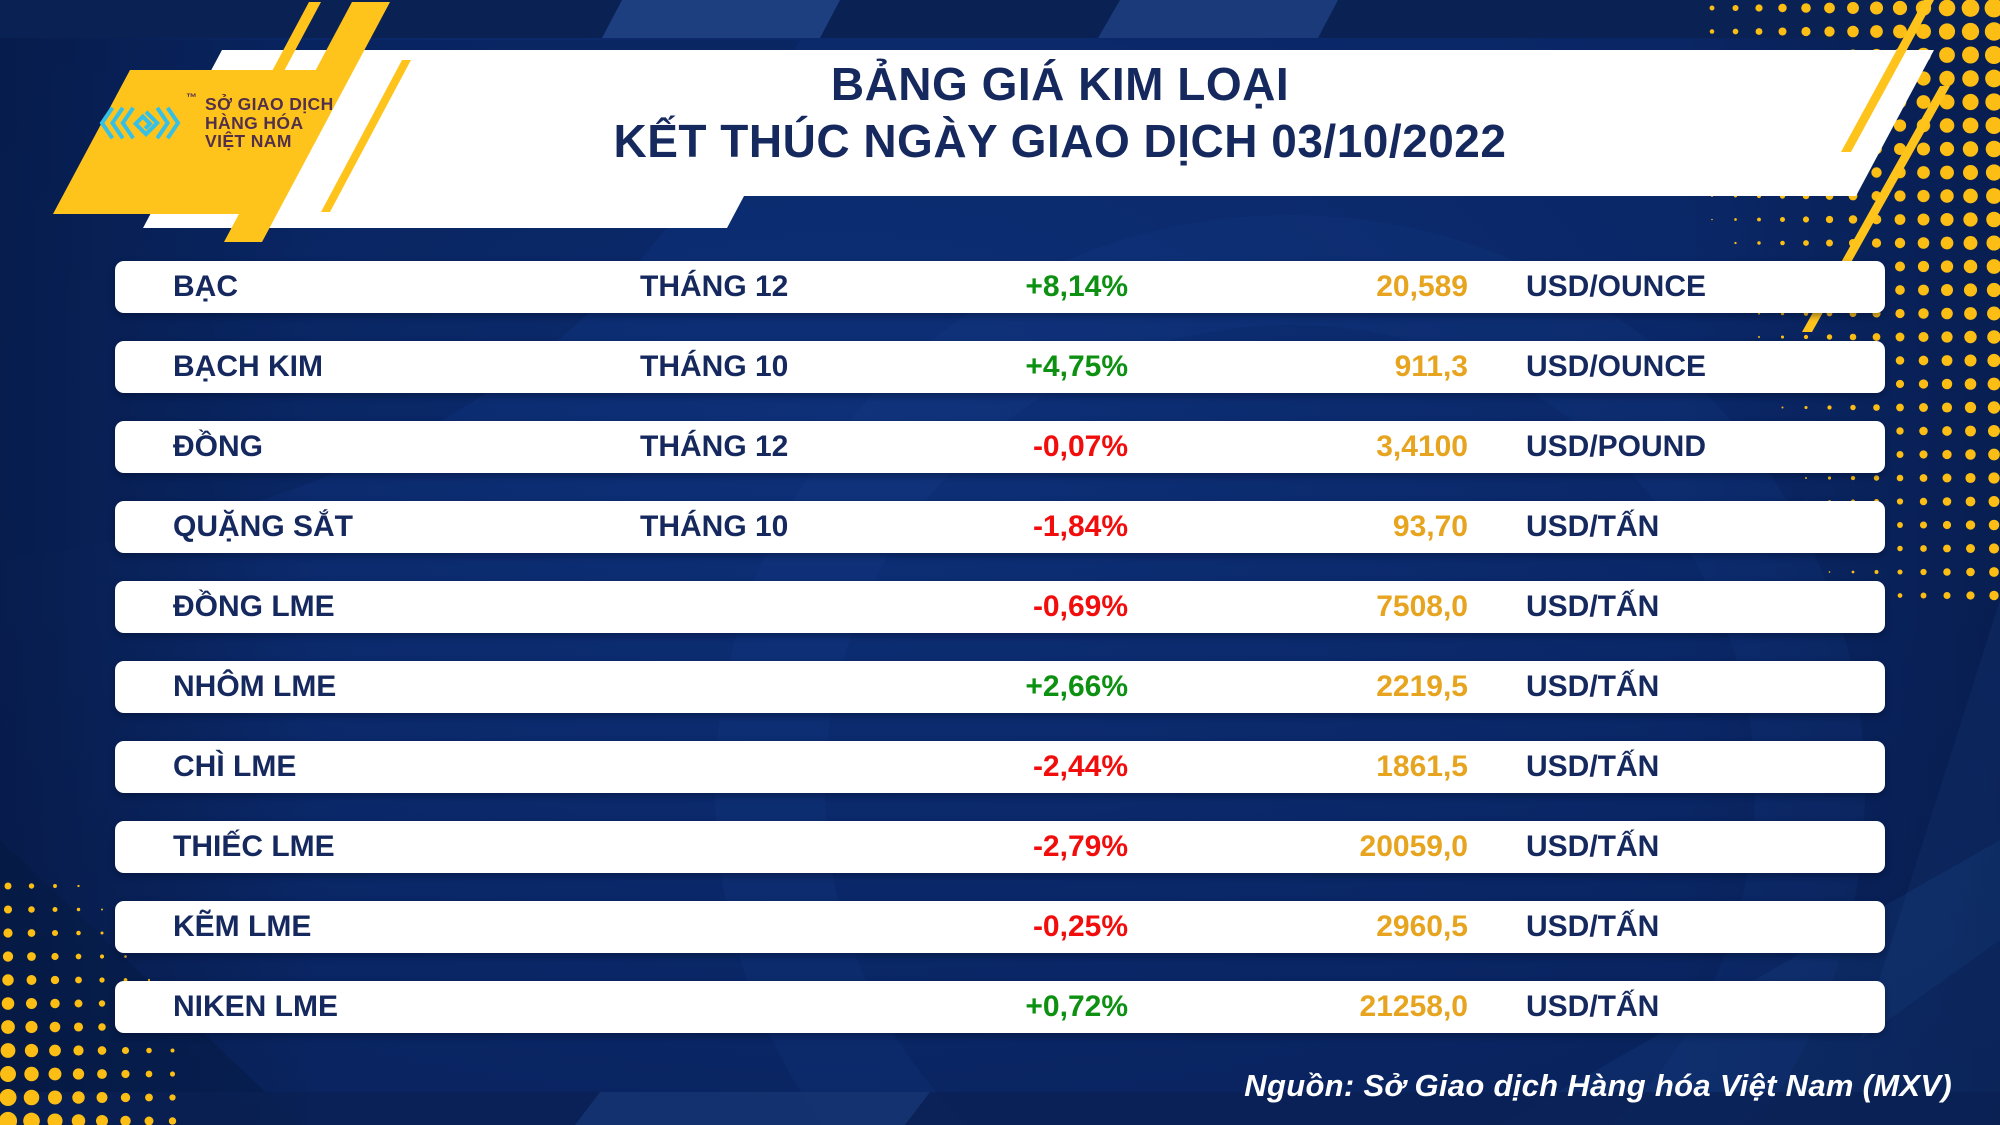 This screenshot has width=2000, height=1125. I want to click on brand-name-line-3: VIỆT NAM, so click(248, 141).